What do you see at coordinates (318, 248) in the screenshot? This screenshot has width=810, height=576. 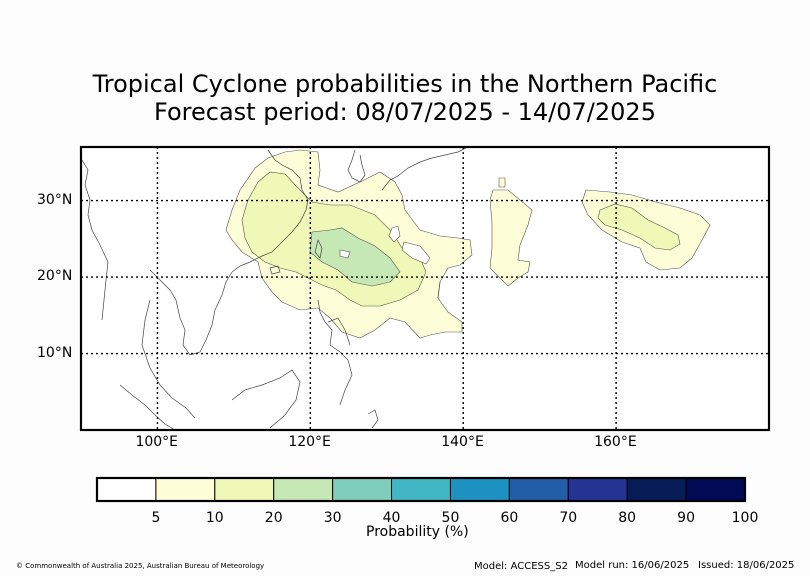 I see `coast-taiwan` at bounding box center [318, 248].